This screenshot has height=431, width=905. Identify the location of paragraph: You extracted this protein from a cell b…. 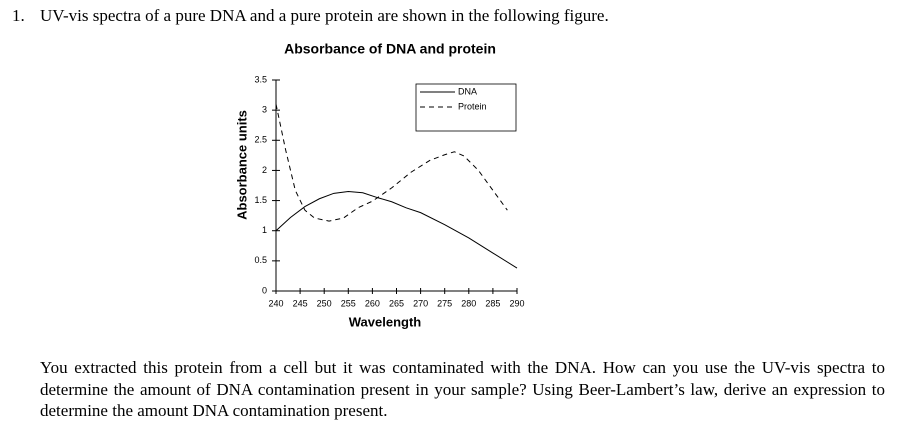
(462, 389).